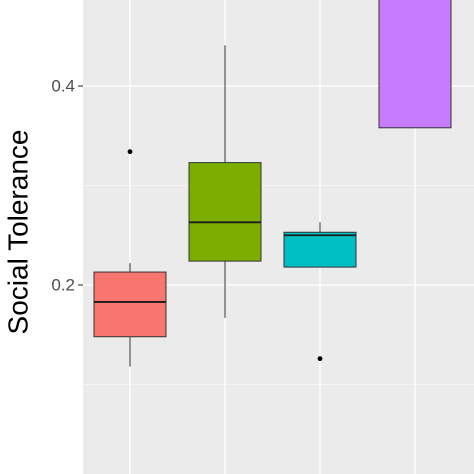 The height and width of the screenshot is (474, 474). I want to click on y-tick-label-0.2: 0.2, so click(63, 285).